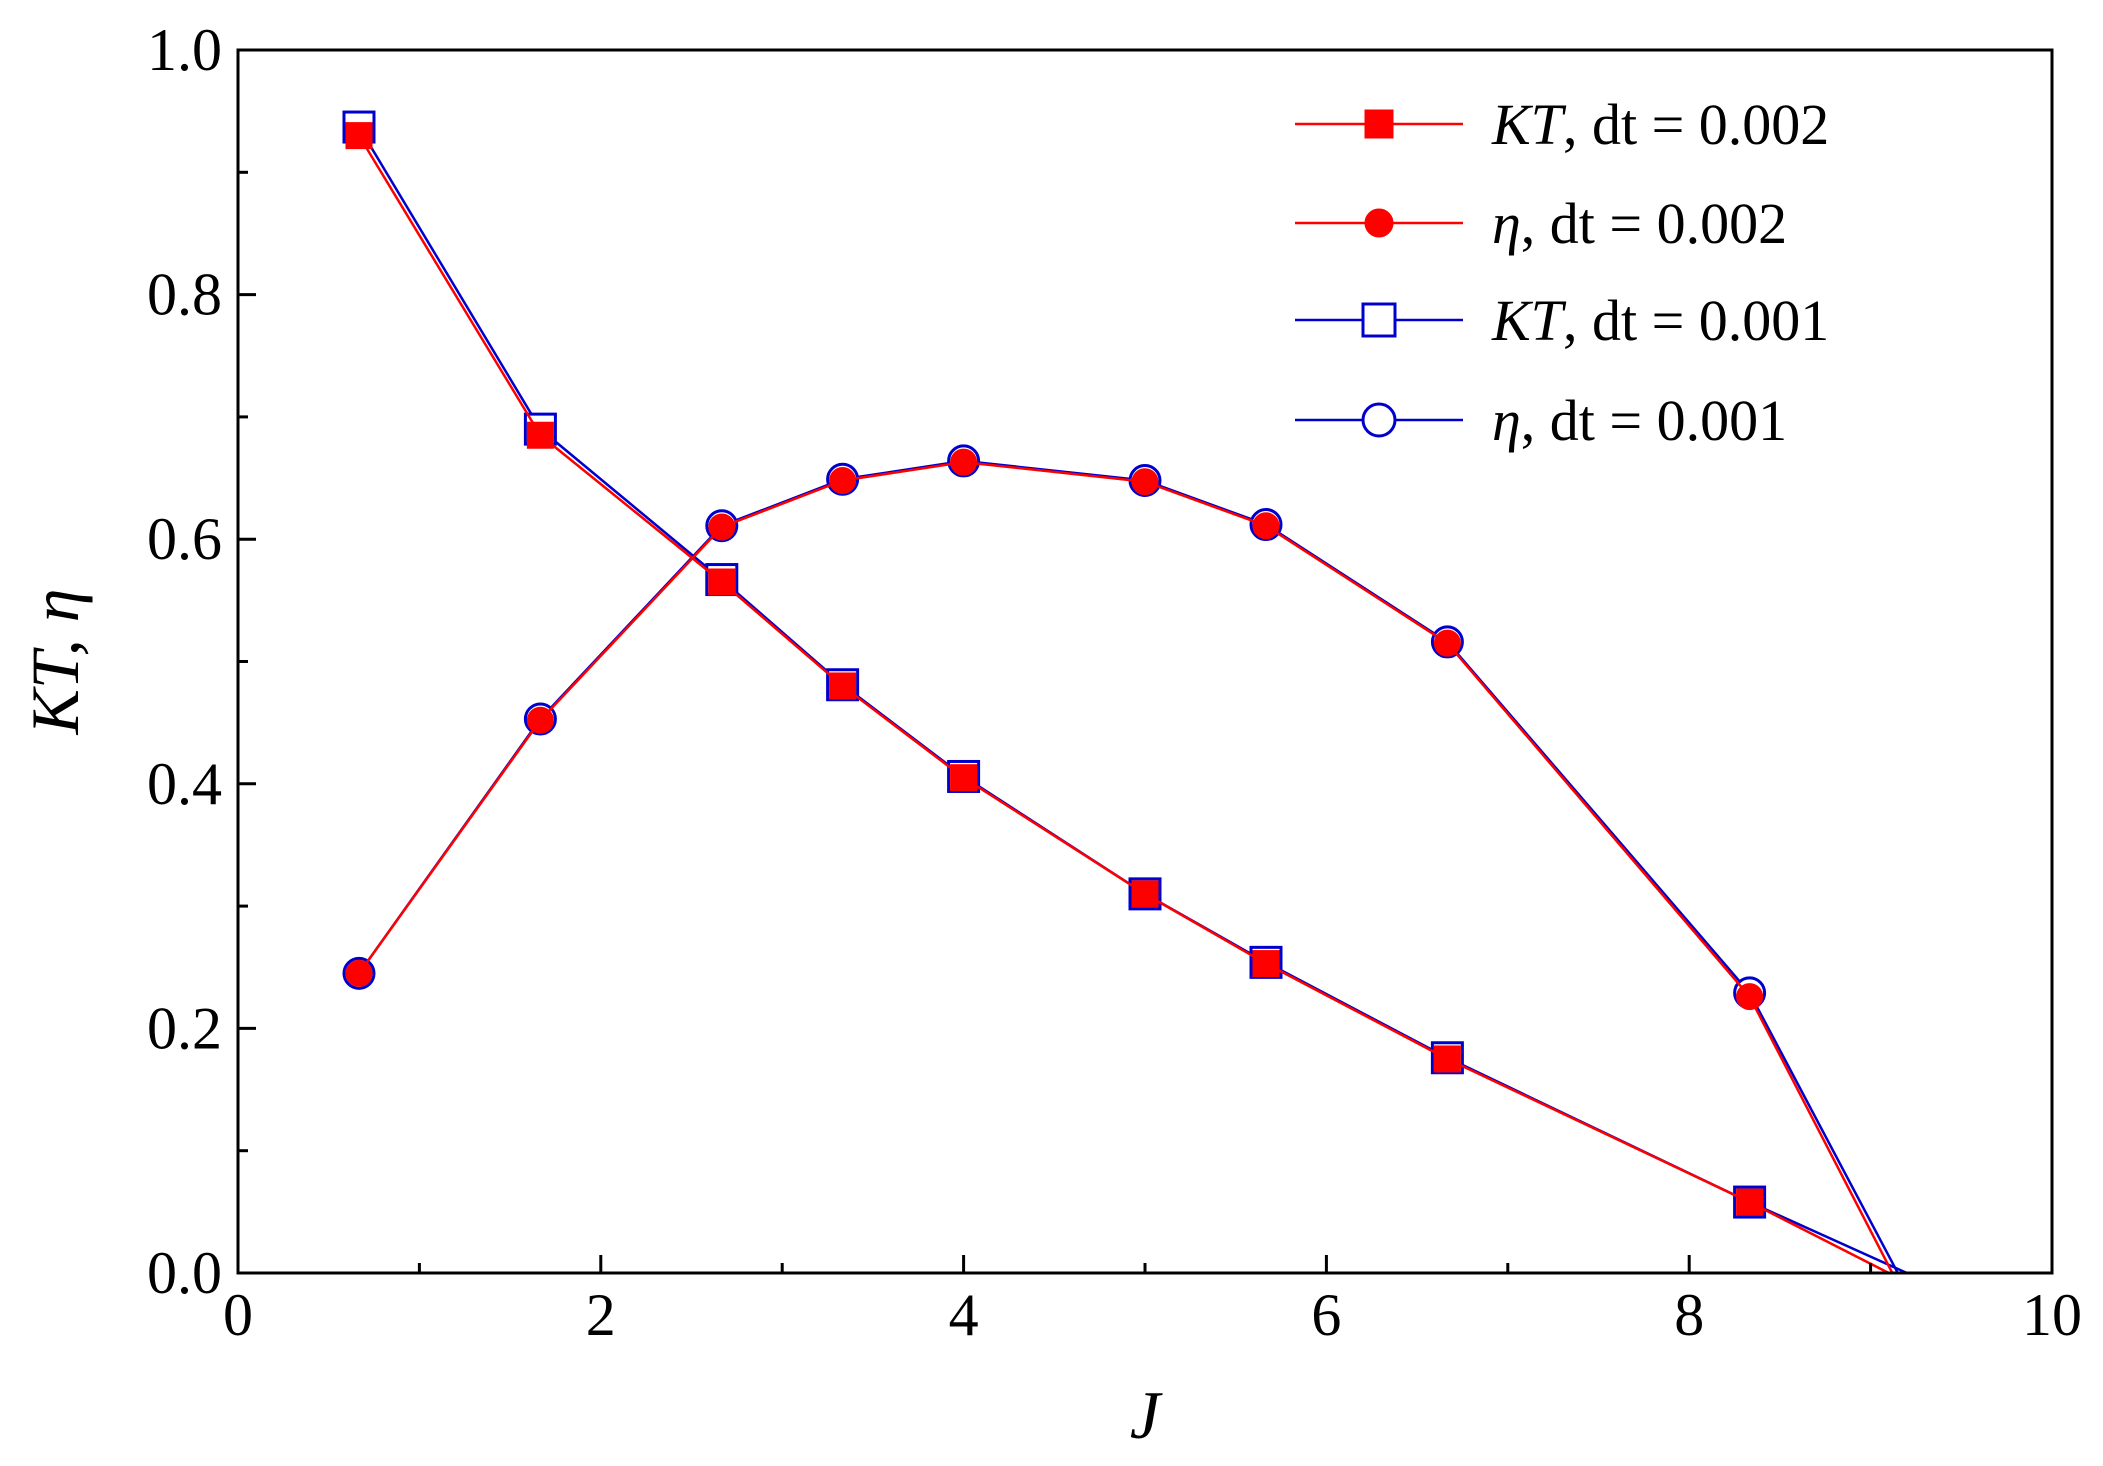  Describe the element at coordinates (55, 662) in the screenshot. I see `y-axis-title: KT, η` at that location.